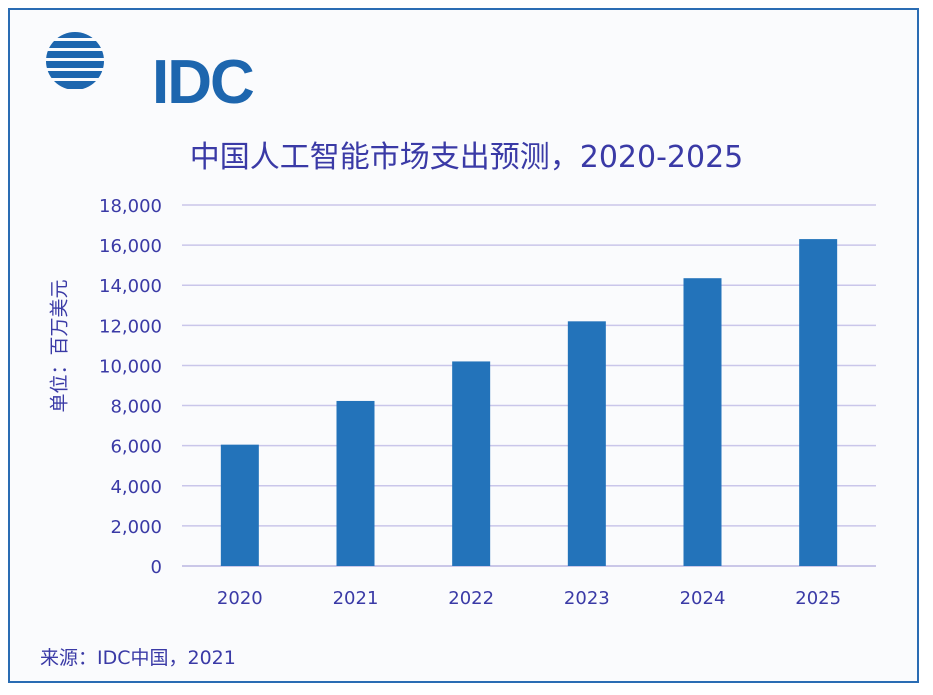  What do you see at coordinates (703, 598) in the screenshot?
I see `x-tick-label: 2024` at bounding box center [703, 598].